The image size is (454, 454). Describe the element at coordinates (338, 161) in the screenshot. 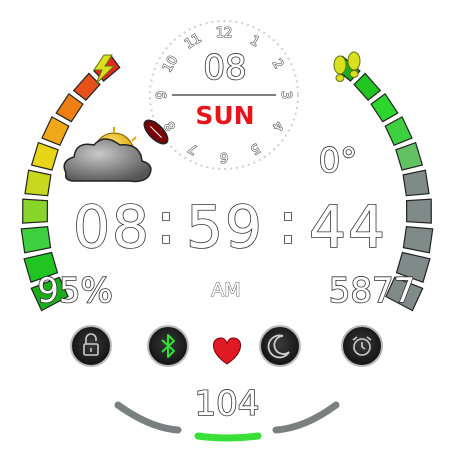

I see `temperature-value: 0°` at that location.